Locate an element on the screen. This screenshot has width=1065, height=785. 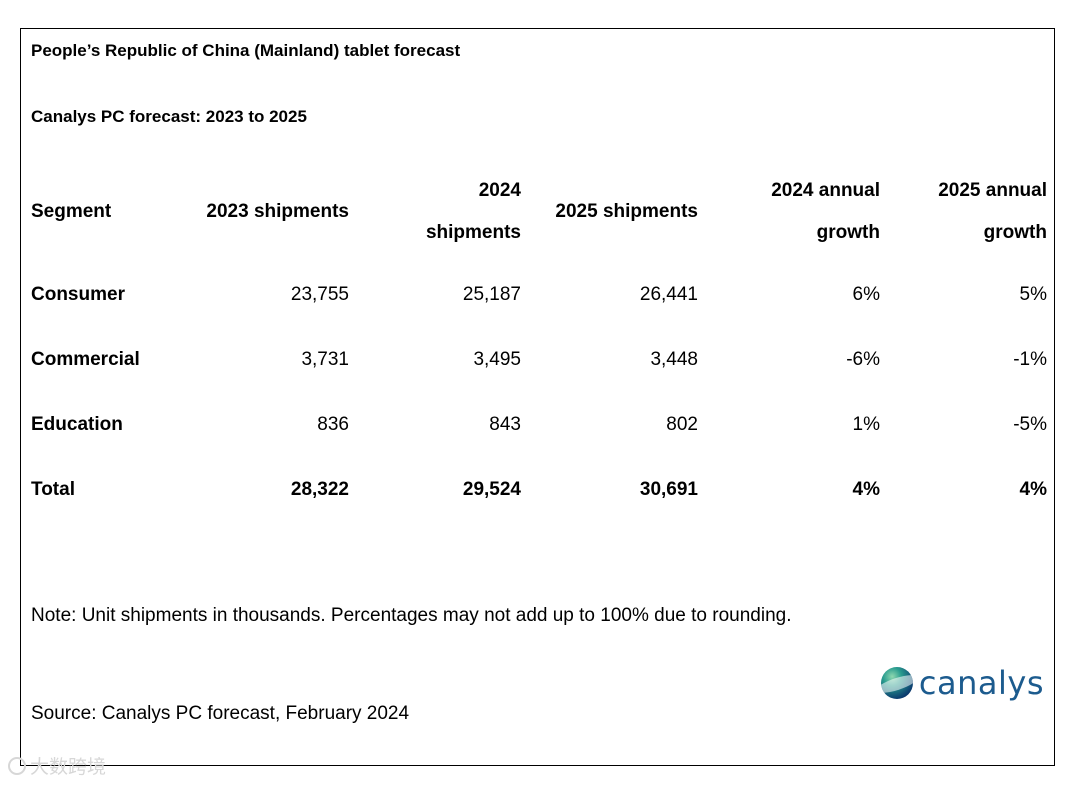
cell-2023: 28,322 is located at coordinates (319, 489).